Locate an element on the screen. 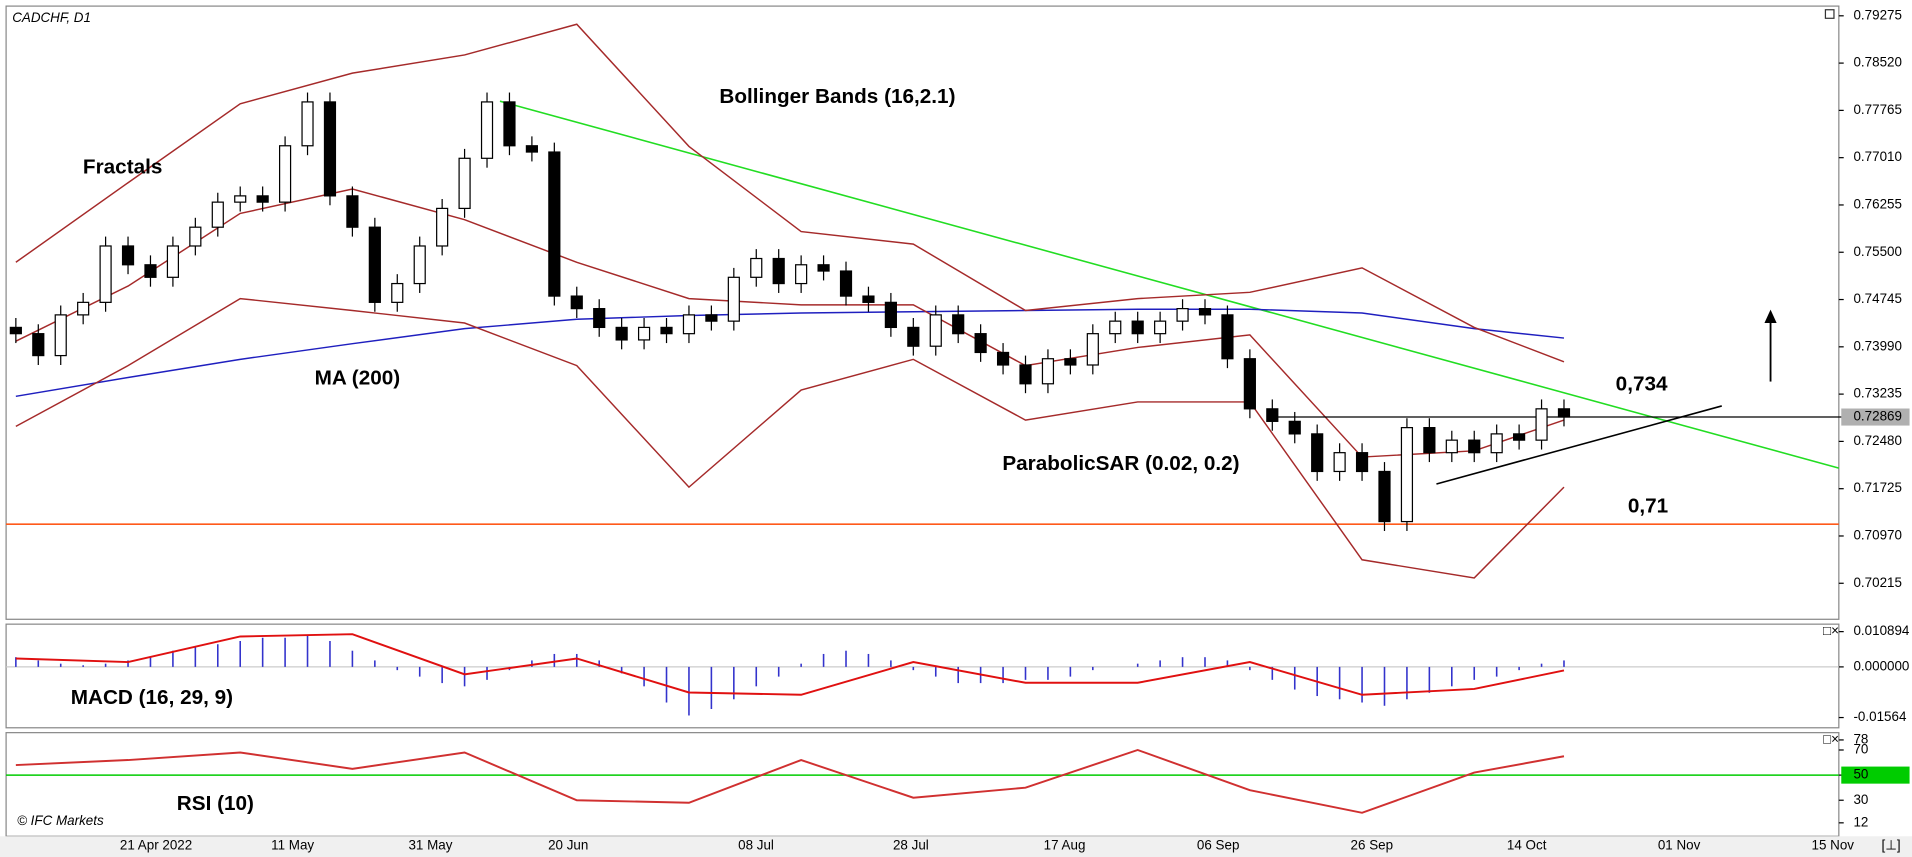 The height and width of the screenshot is (857, 1912). arrow-head is located at coordinates (1770, 316).